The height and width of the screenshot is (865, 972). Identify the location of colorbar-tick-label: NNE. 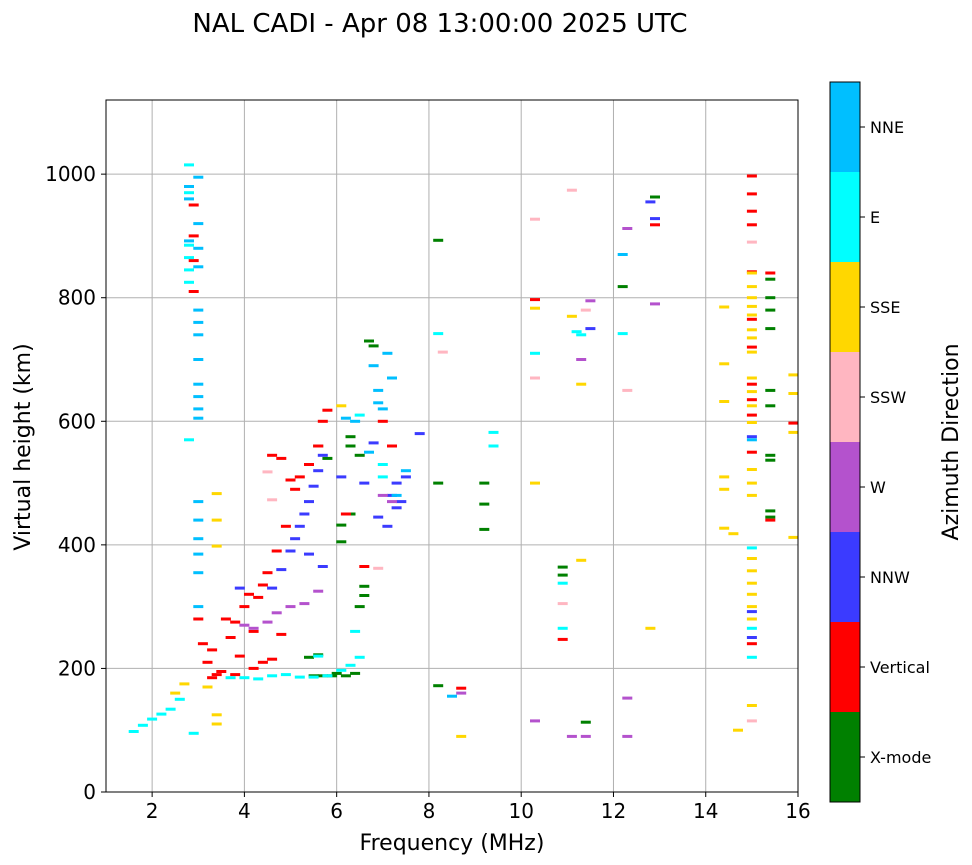
(887, 127).